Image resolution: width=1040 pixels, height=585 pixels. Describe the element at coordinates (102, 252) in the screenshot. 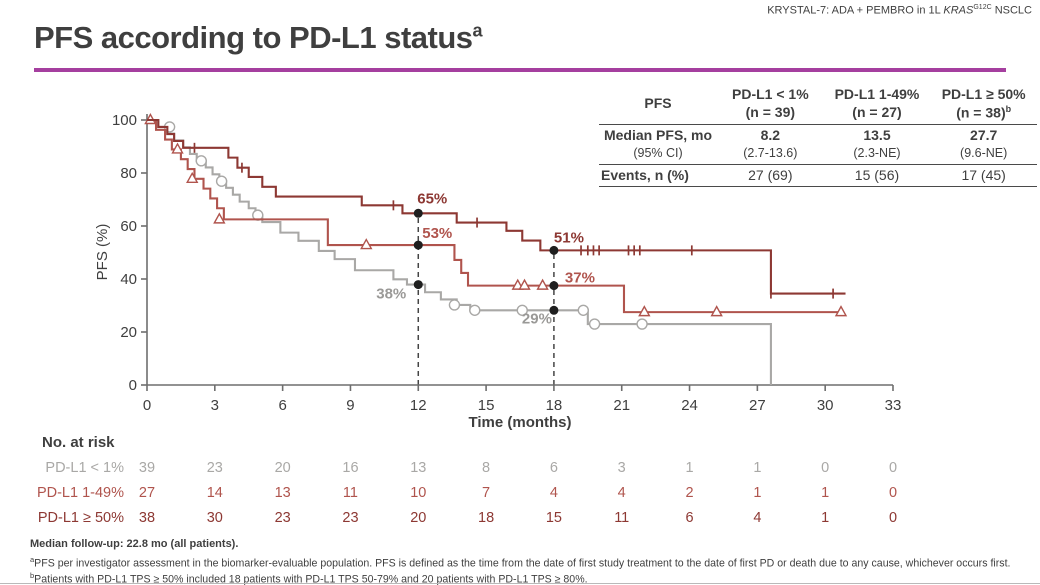

I see `y-axis-title: PFS (%)` at that location.